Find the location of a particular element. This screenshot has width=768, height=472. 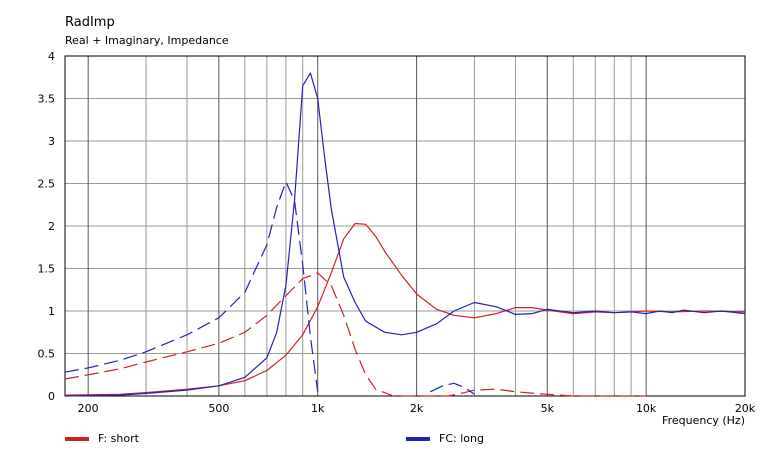

y-tick-label: 2 is located at coordinates (51, 226).